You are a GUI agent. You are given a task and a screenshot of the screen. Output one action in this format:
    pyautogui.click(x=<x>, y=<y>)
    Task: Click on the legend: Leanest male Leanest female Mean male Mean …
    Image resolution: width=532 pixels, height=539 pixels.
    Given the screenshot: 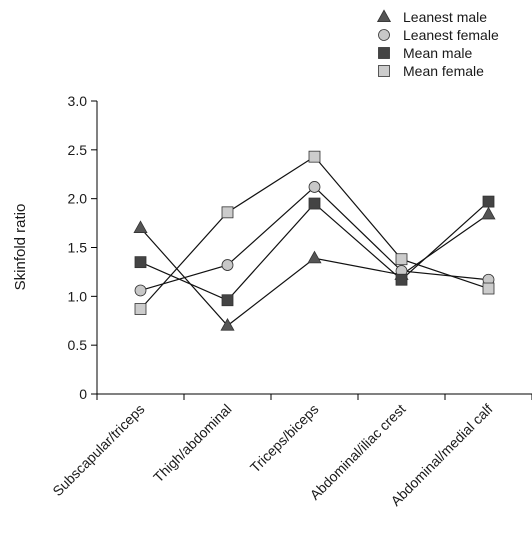 What is the action you would take?
    pyautogui.click(x=437, y=44)
    